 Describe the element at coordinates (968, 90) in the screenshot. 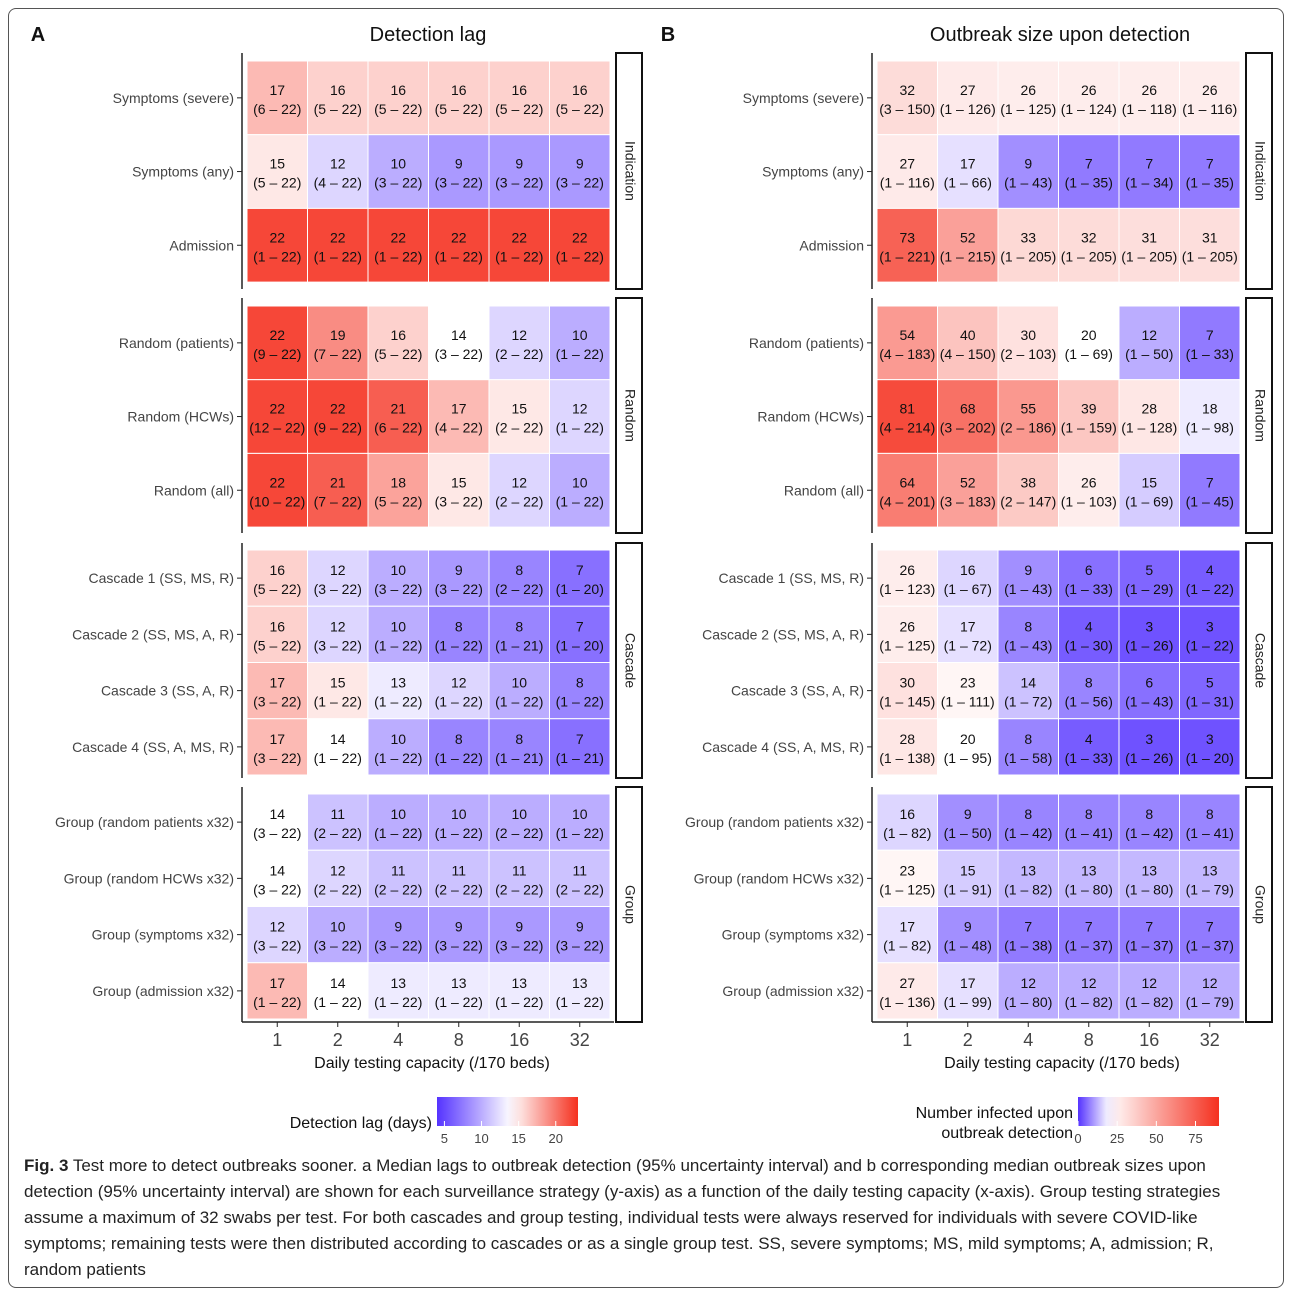

I see `cell-median: 27` at that location.